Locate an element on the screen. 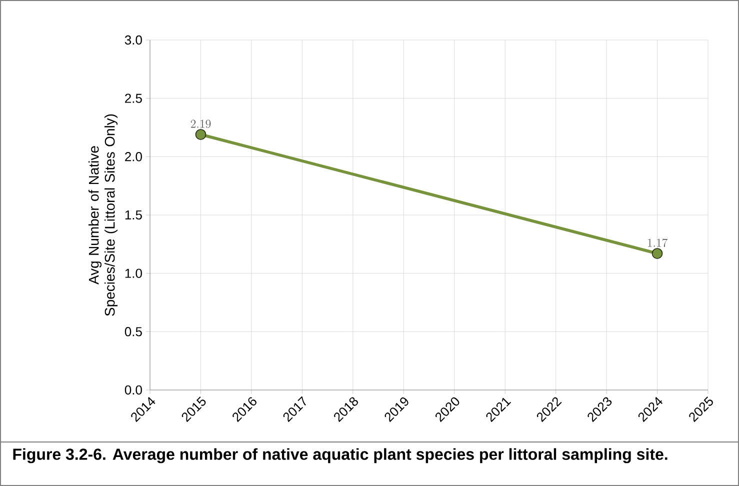 The height and width of the screenshot is (486, 739). y-tick-label: 1.0 is located at coordinates (133, 273).